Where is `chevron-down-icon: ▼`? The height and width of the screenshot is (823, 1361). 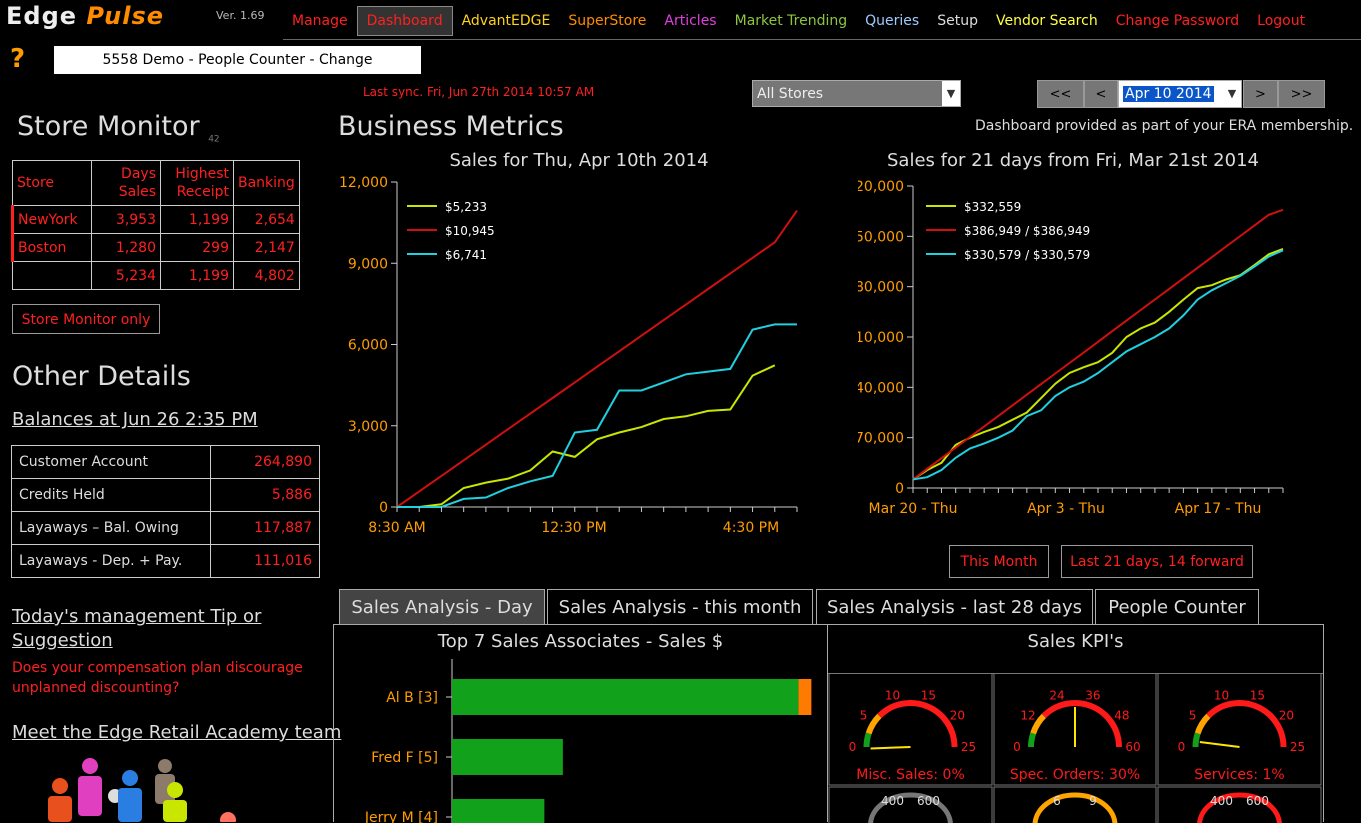
chevron-down-icon: ▼ is located at coordinates (1232, 93).